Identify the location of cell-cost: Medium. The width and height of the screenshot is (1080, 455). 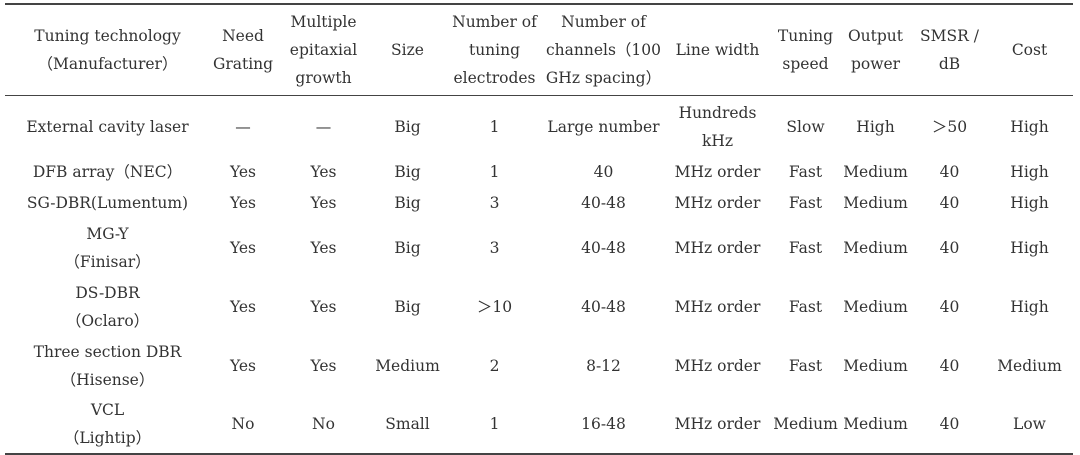
(1029, 365).